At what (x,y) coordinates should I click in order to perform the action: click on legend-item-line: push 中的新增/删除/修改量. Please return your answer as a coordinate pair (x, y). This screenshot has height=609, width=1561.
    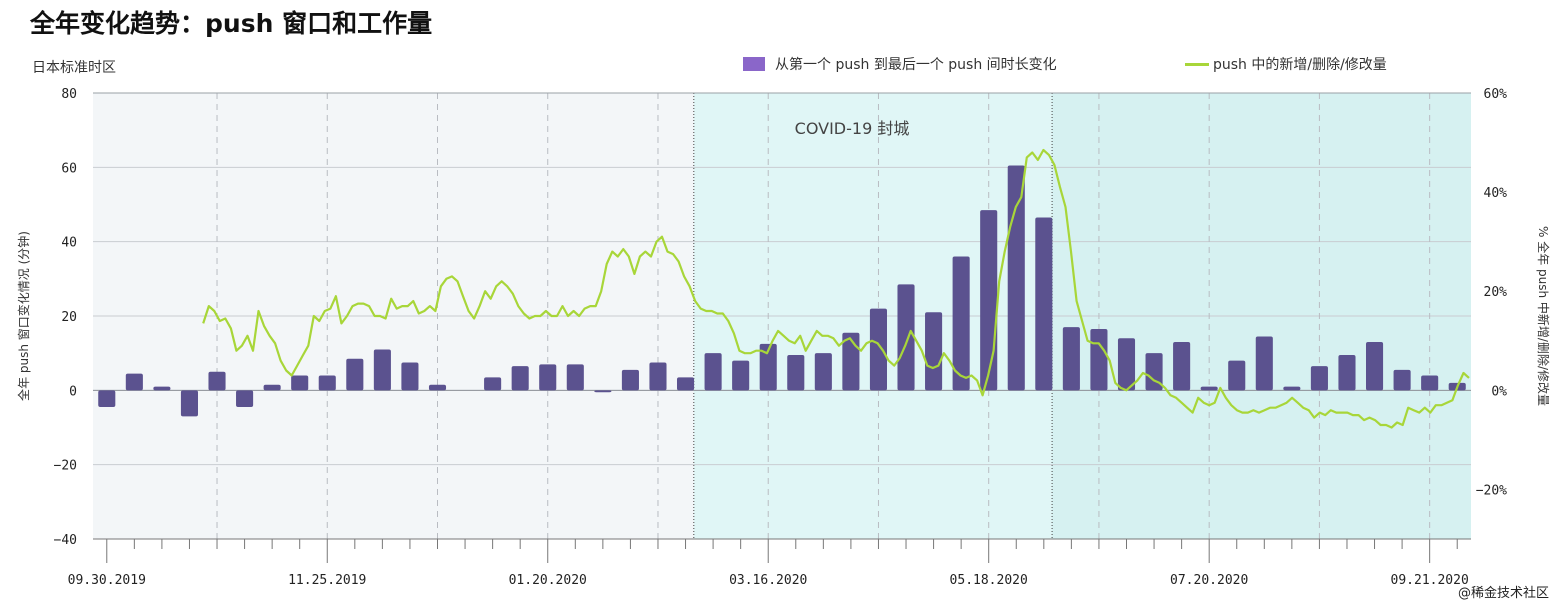
    Looking at the image, I should click on (1286, 64).